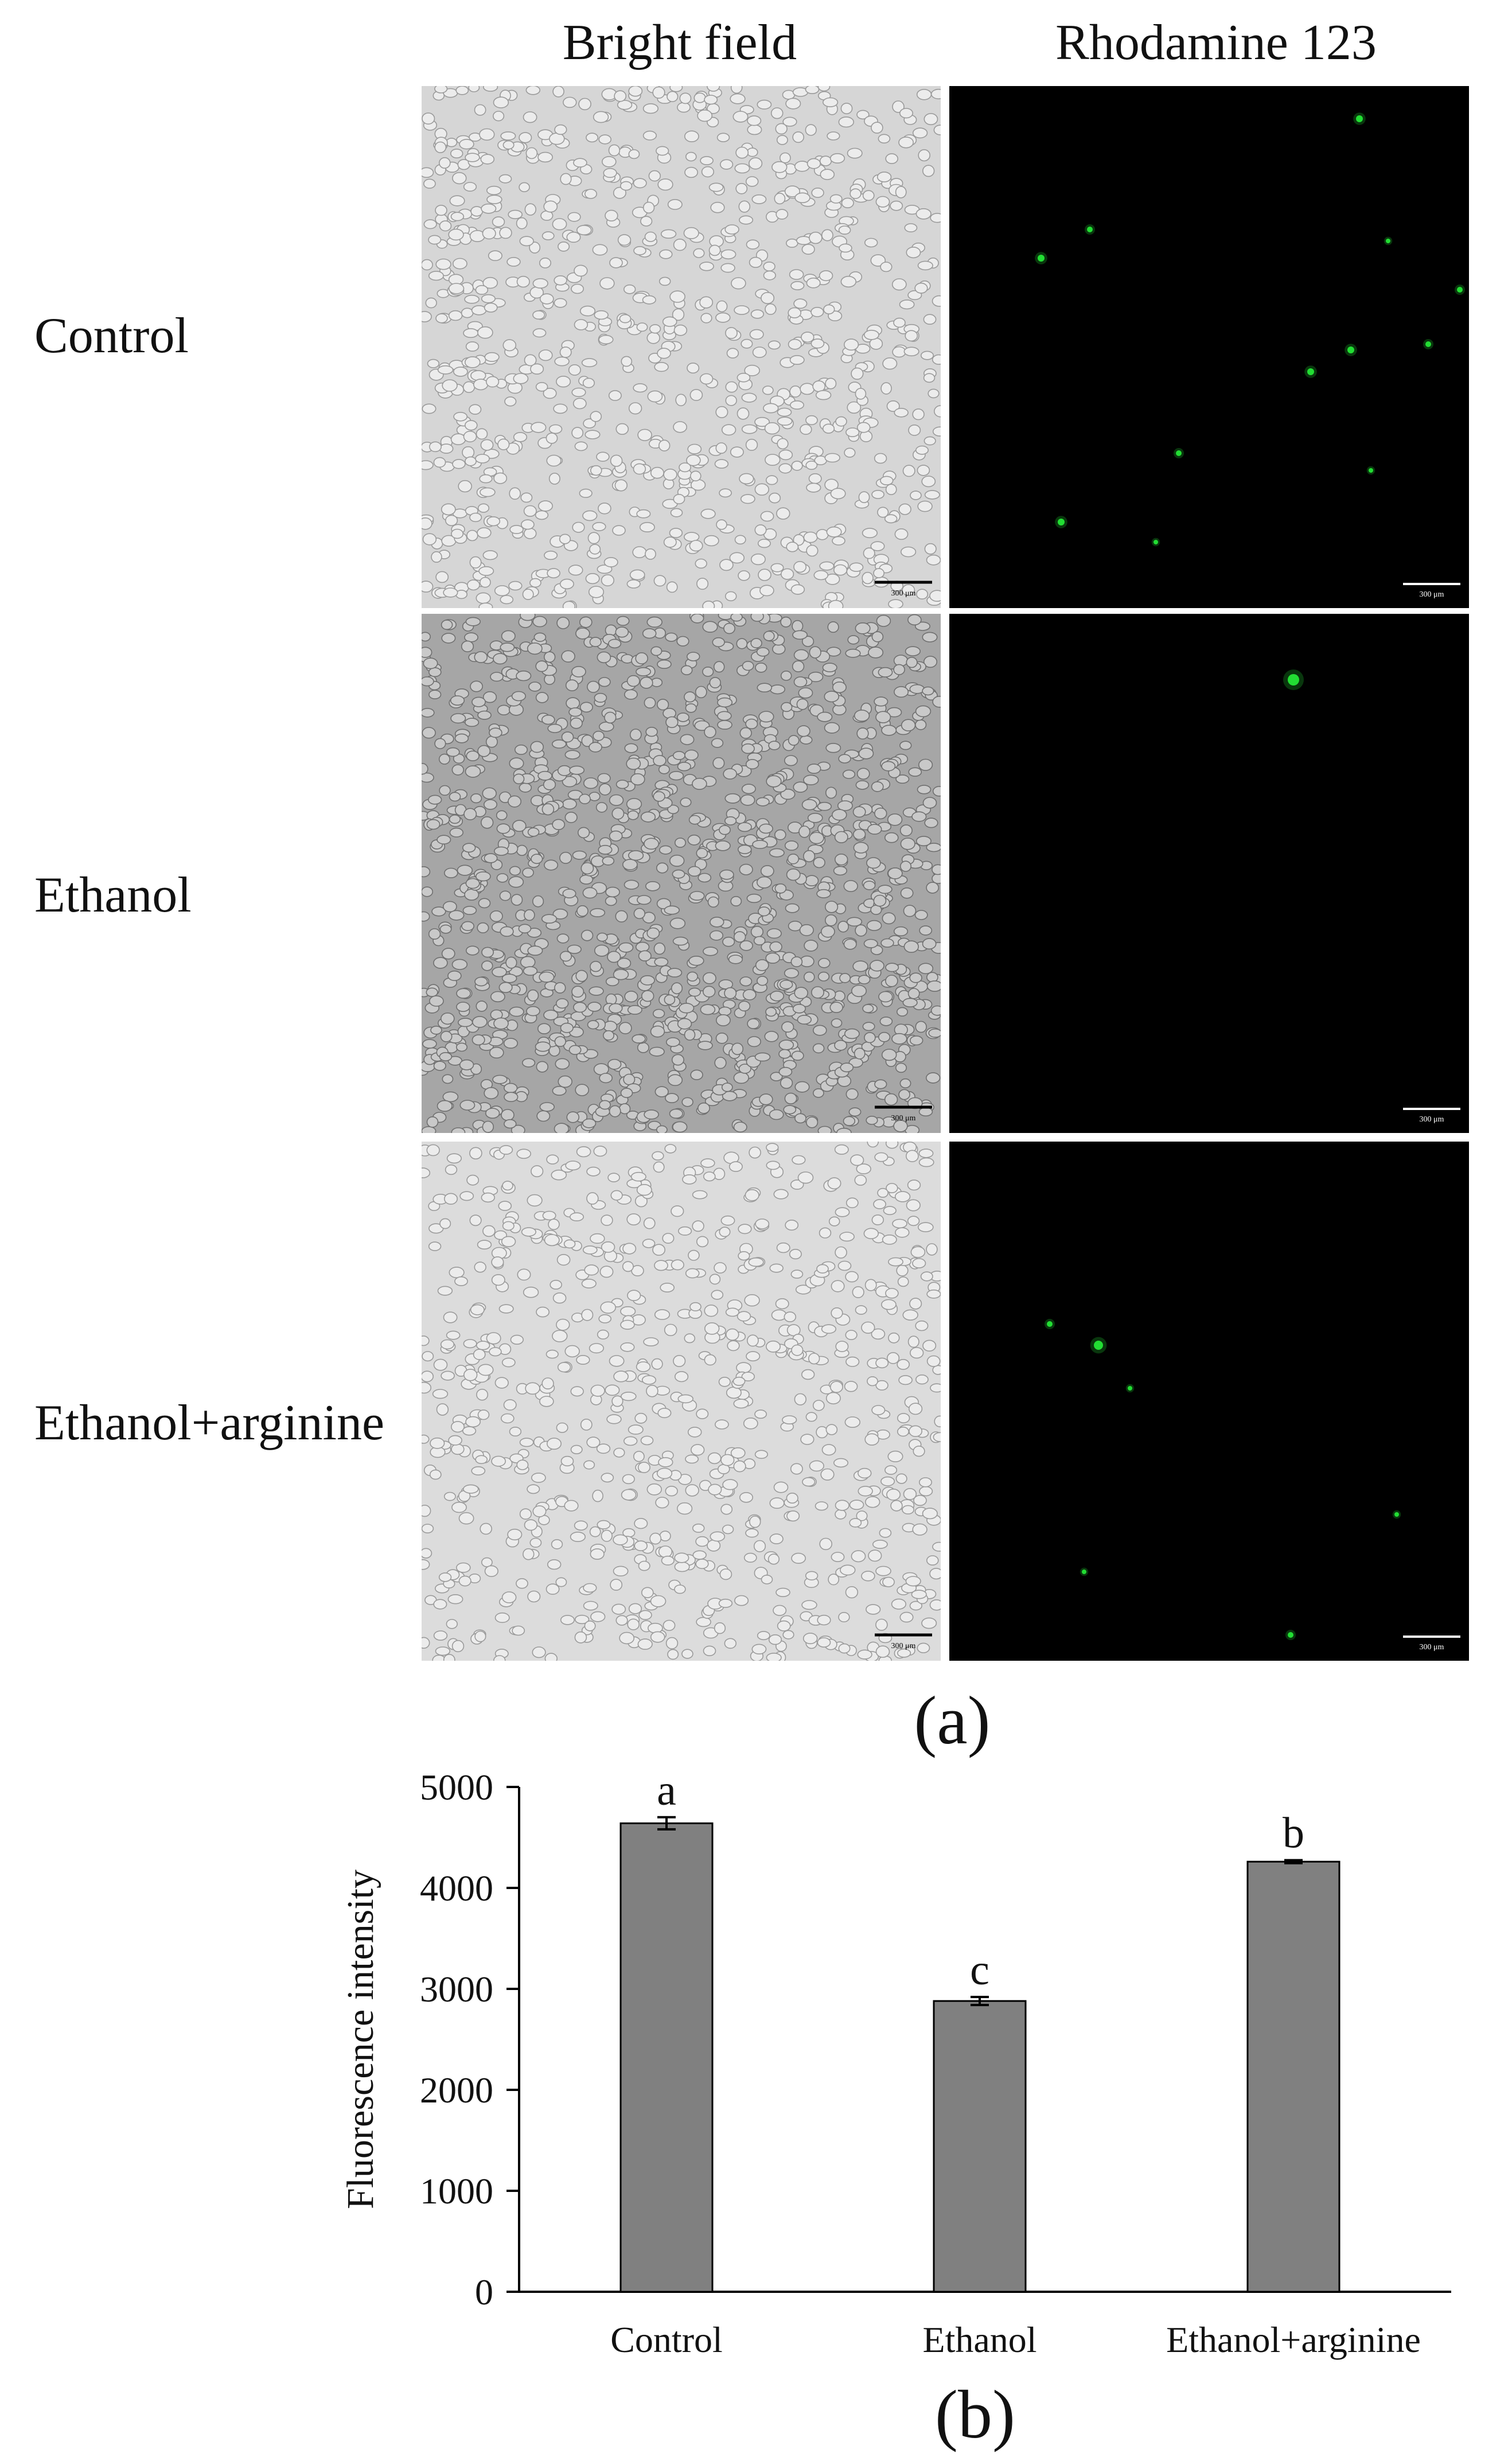 The width and height of the screenshot is (1512, 2461). Describe the element at coordinates (457, 2191) in the screenshot. I see `y-tick-label: 1000` at that location.